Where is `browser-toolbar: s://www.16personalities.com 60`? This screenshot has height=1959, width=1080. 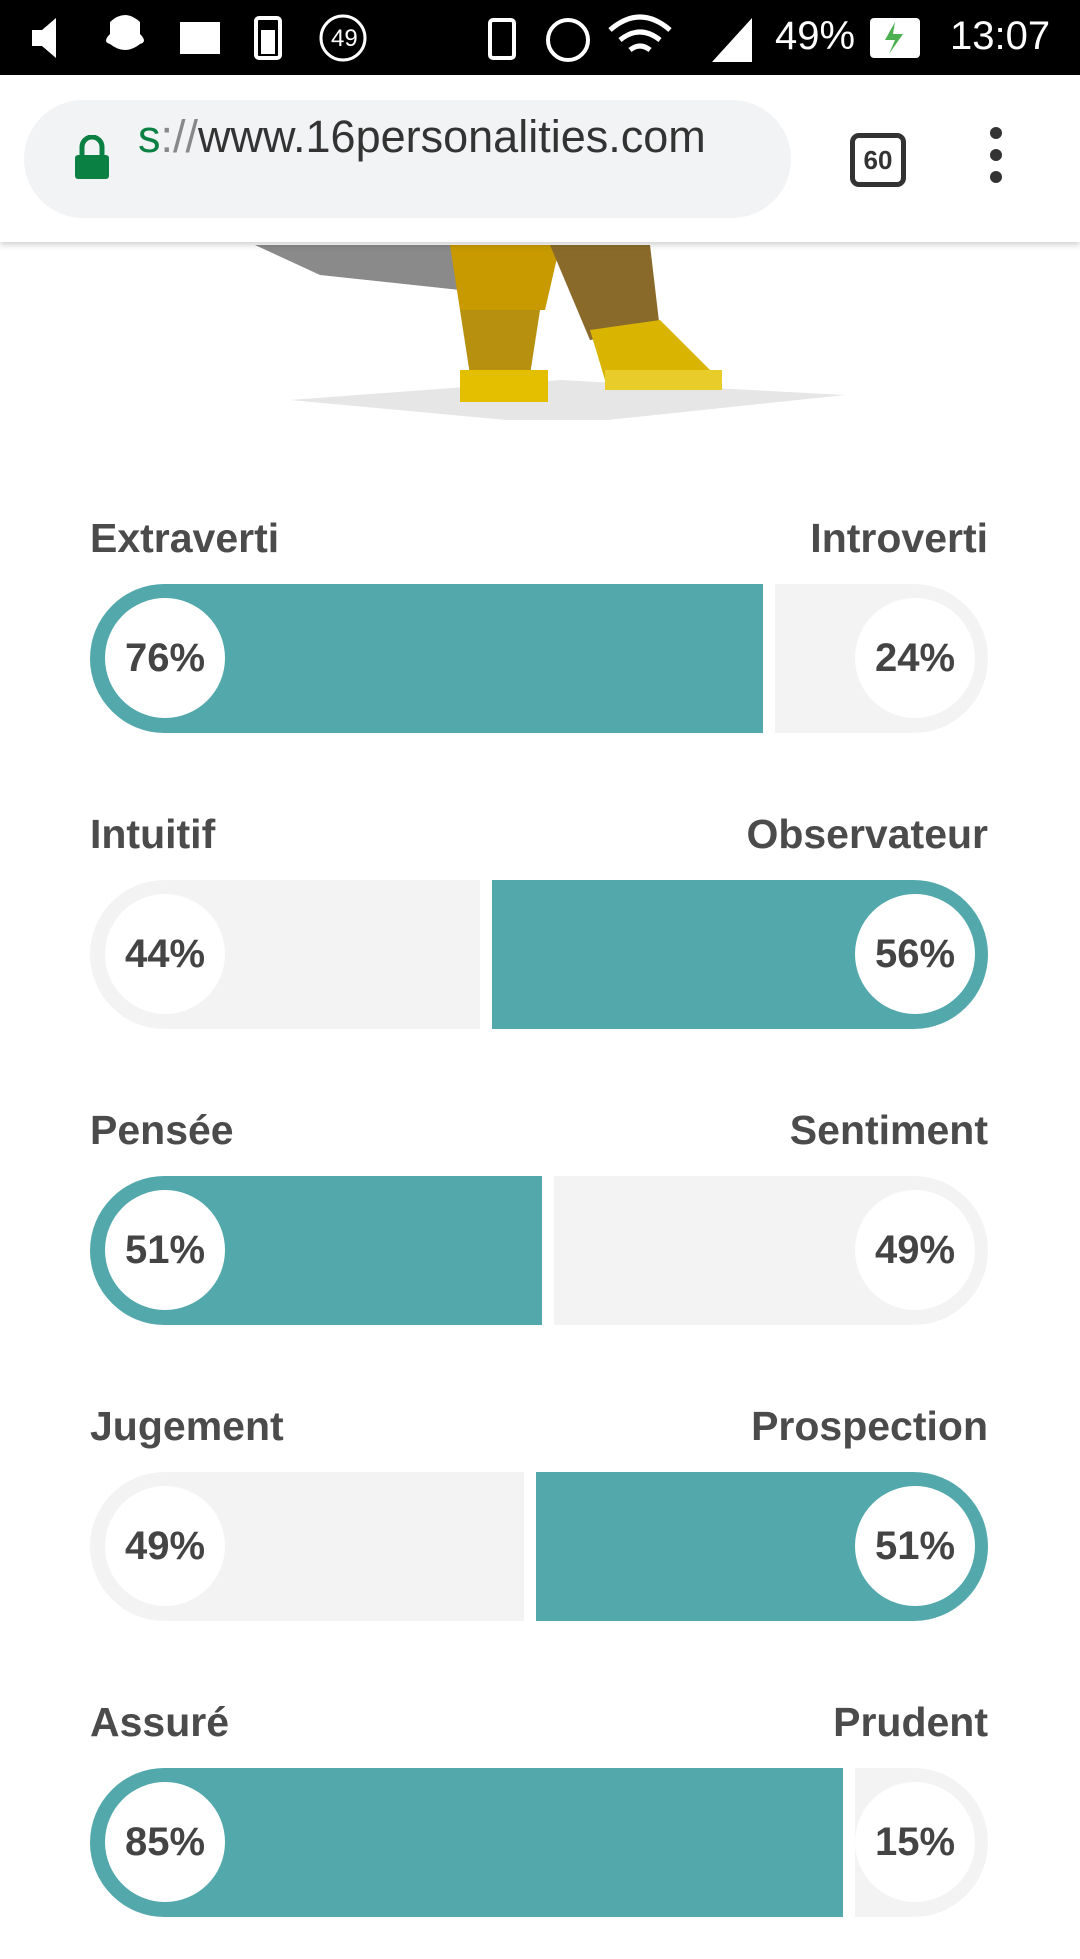
browser-toolbar: s://www.16personalities.com 60 is located at coordinates (540, 158).